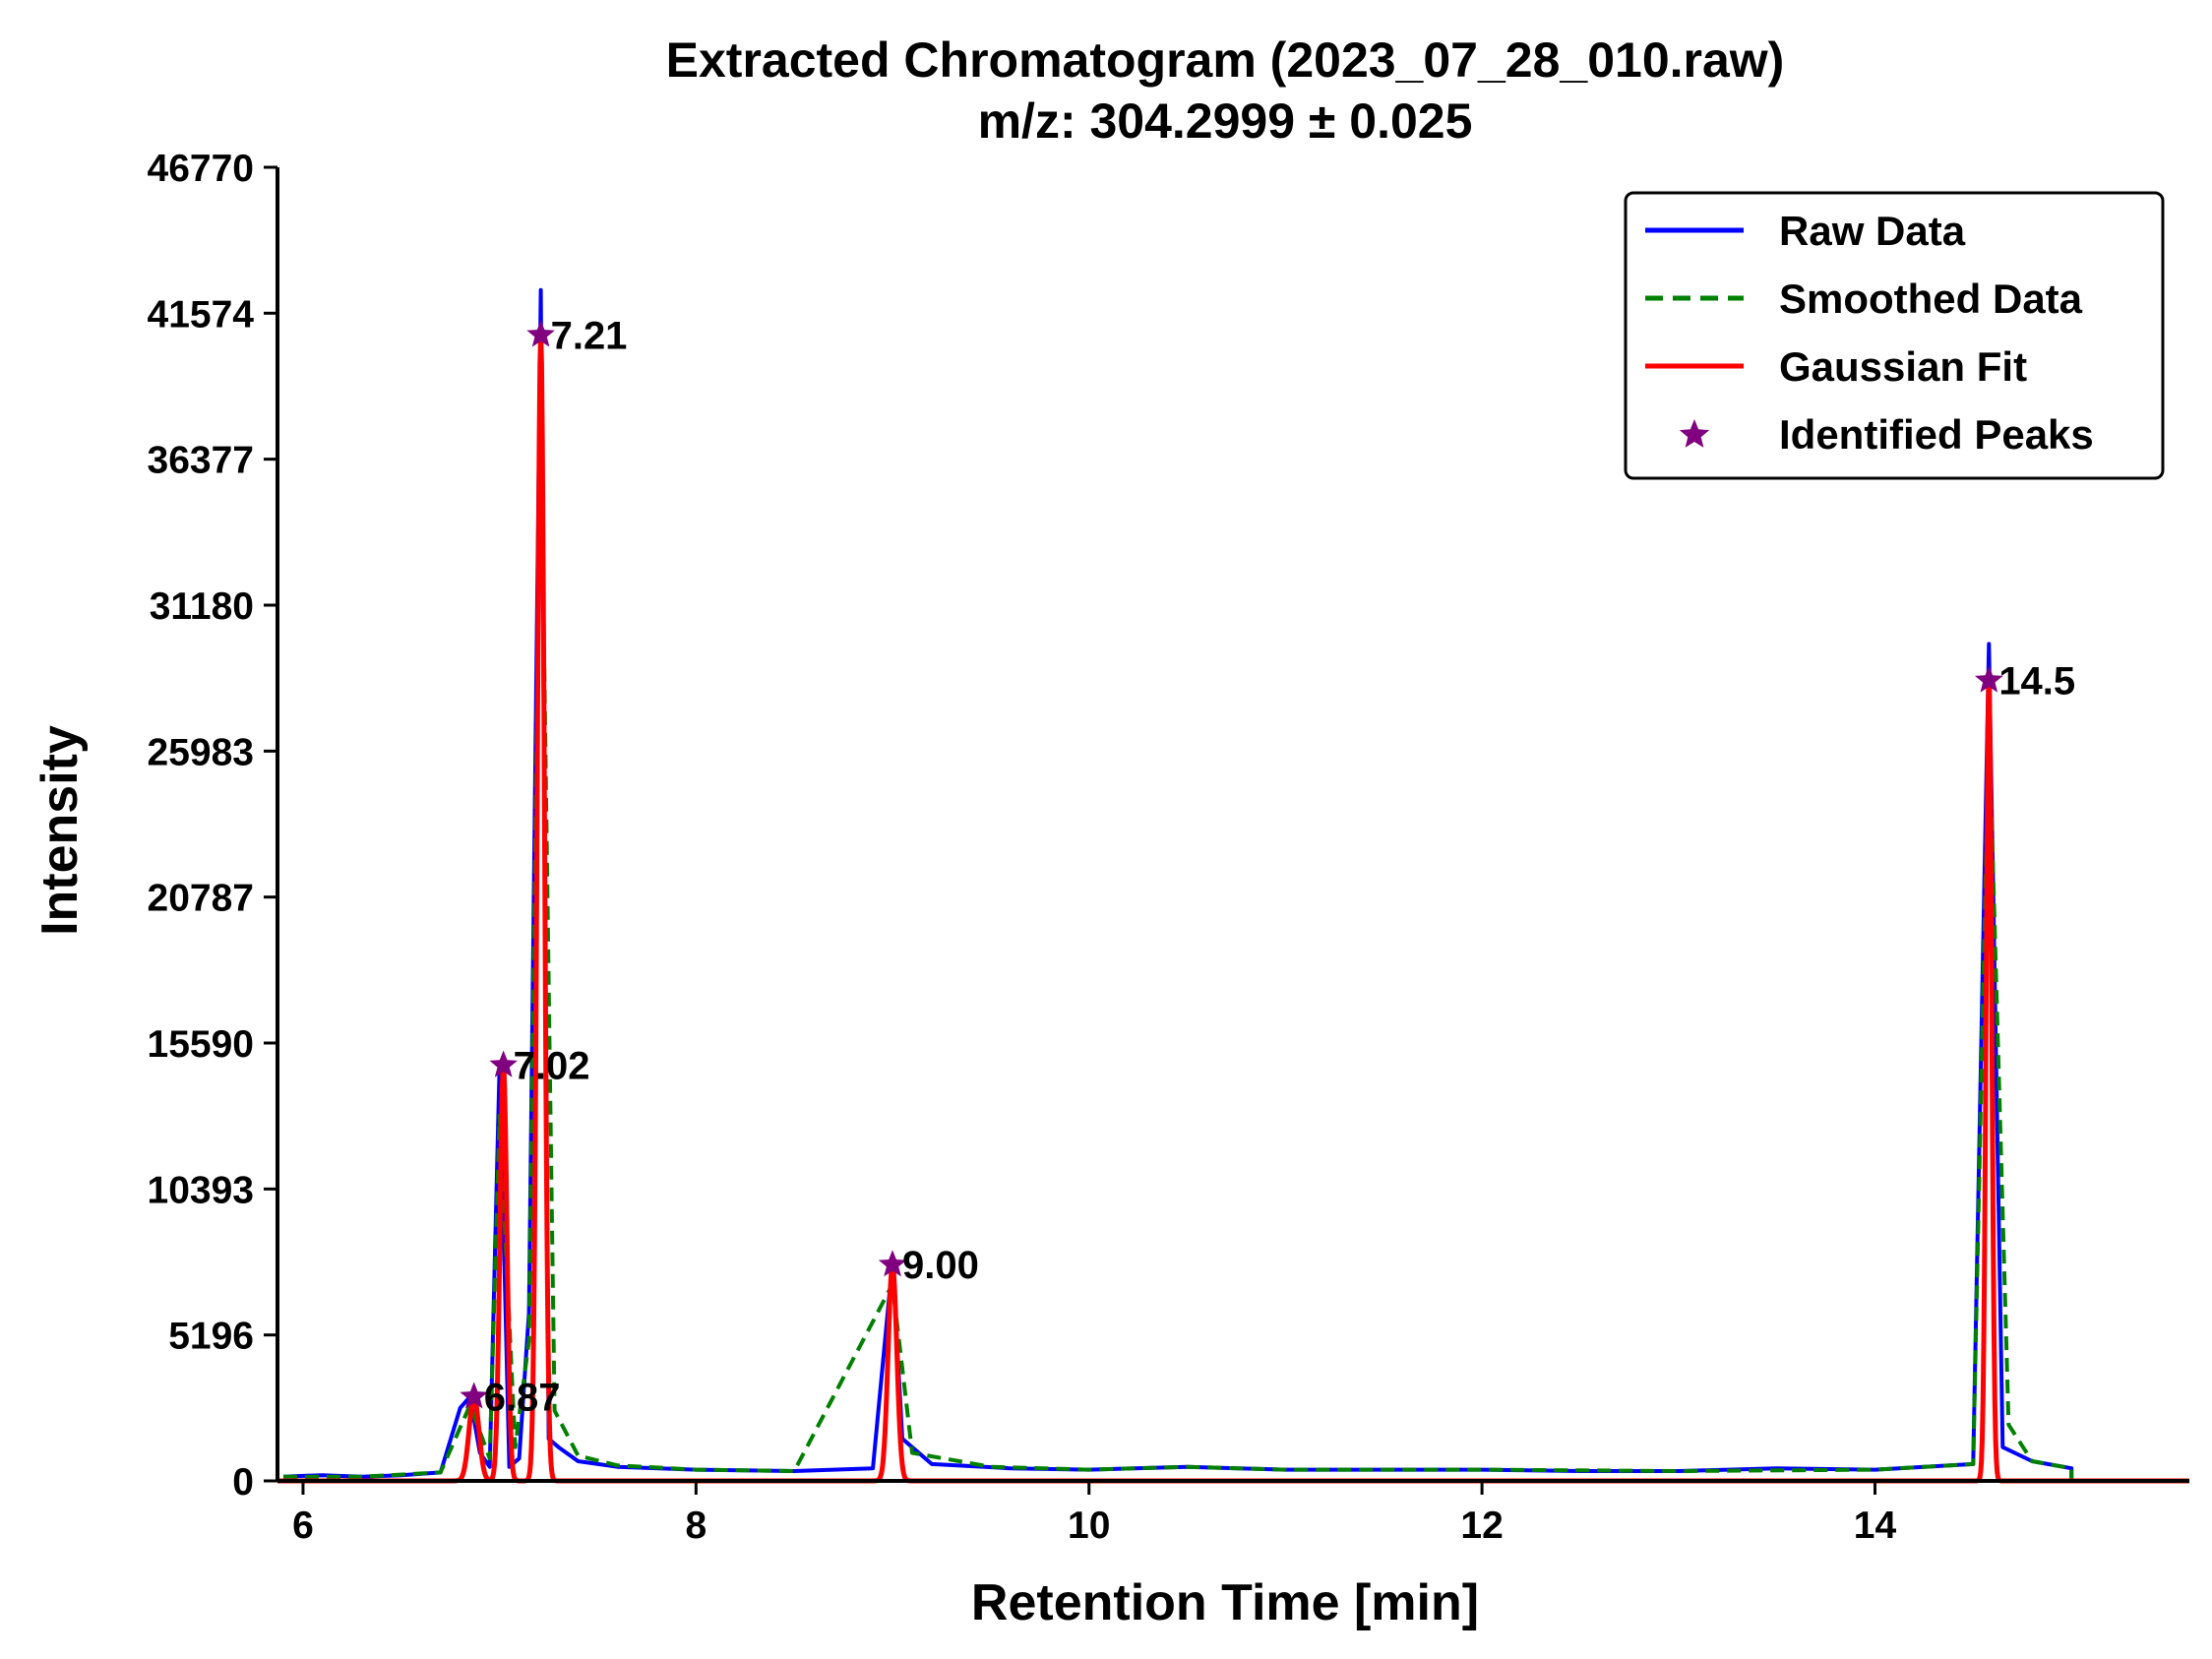 This screenshot has height=1659, width=2212. What do you see at coordinates (1903, 366) in the screenshot?
I see `legend-fit-label: Gaussian Fit` at bounding box center [1903, 366].